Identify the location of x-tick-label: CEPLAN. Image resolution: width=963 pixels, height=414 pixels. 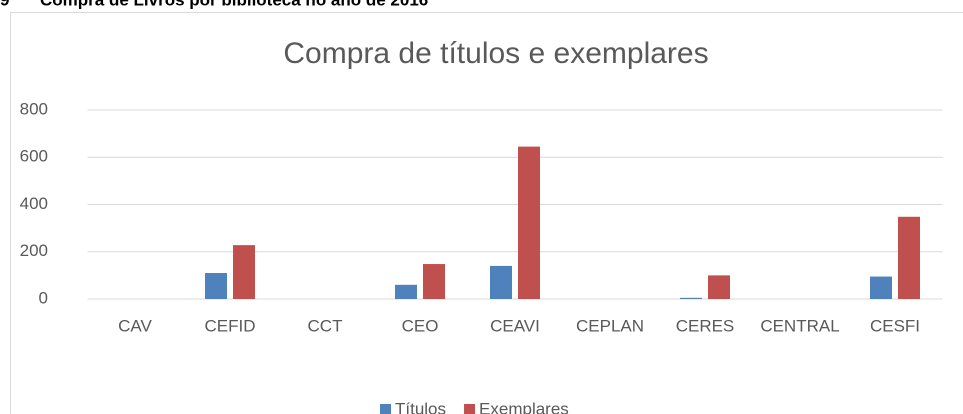
(610, 325).